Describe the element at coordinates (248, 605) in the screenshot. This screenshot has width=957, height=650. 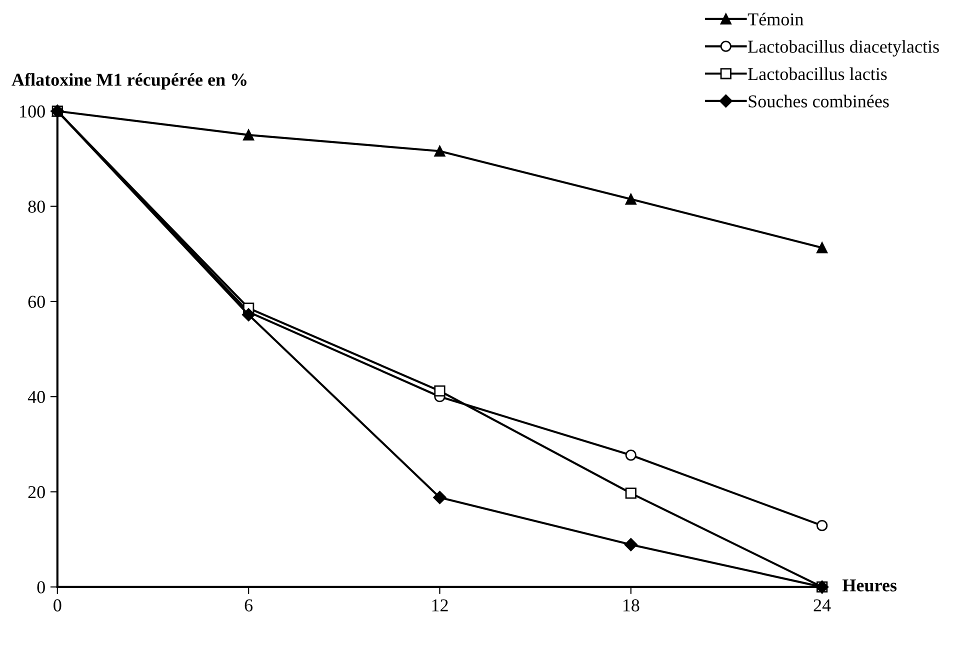
I see `x-tick-label: 6` at that location.